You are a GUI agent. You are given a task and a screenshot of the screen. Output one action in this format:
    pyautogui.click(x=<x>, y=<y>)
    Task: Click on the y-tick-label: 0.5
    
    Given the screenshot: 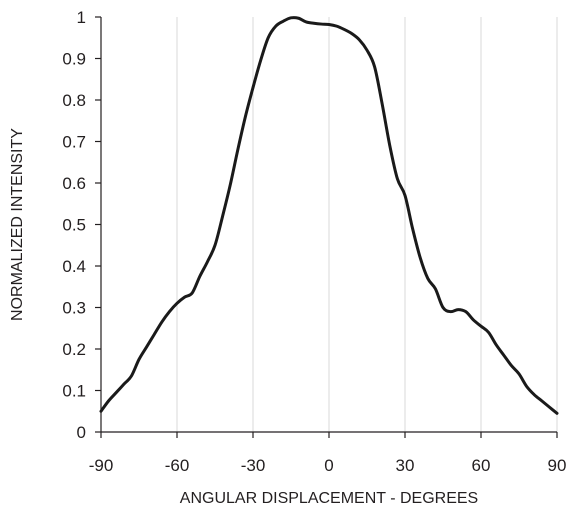 What is the action you would take?
    pyautogui.click(x=74, y=225)
    